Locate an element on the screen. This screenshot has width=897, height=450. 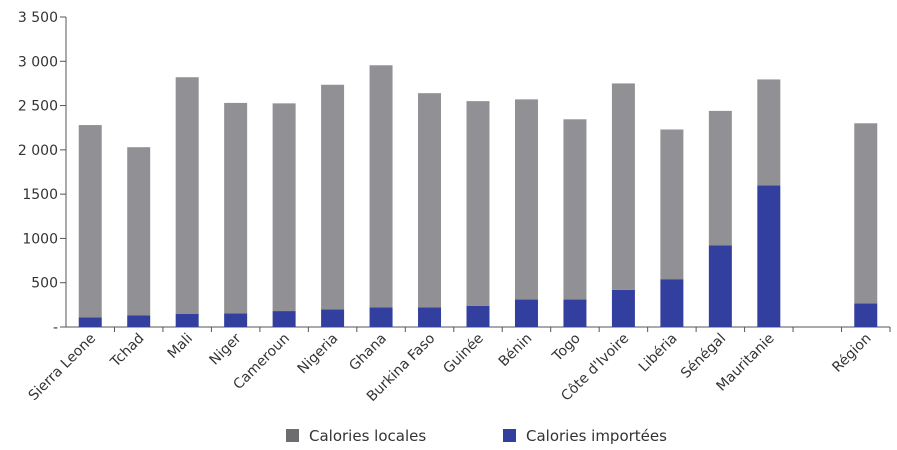
x-tick-label-tchad: Tchad is located at coordinates (127, 351).